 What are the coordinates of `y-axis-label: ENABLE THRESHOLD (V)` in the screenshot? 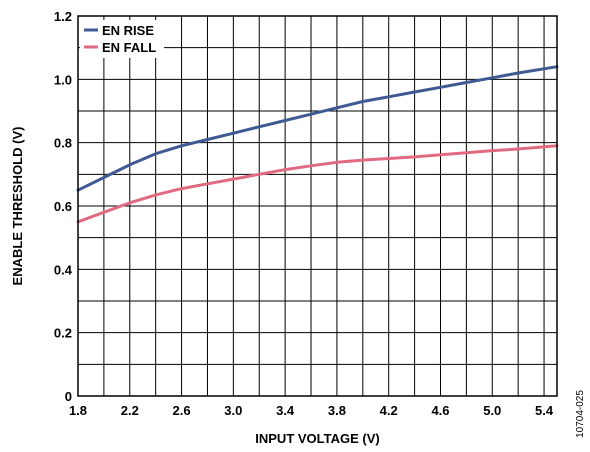 It's located at (17, 206).